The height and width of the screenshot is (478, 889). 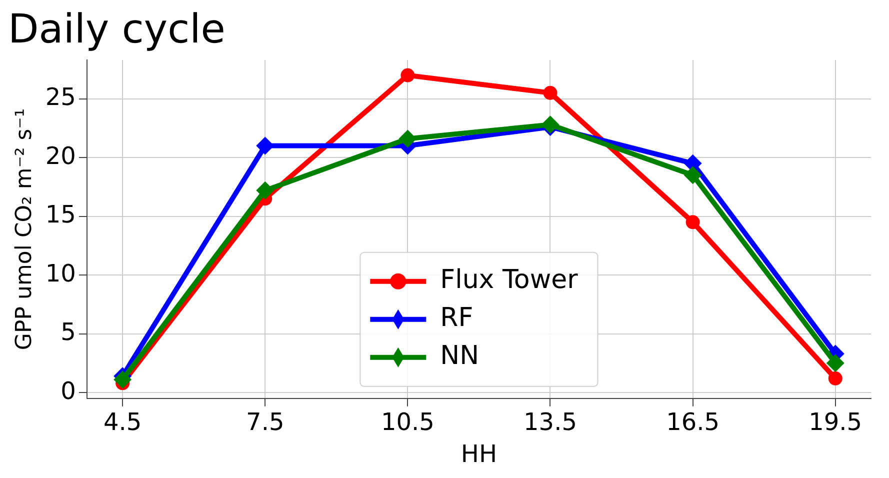 What do you see at coordinates (68, 332) in the screenshot?
I see `y-tick-label: 5` at bounding box center [68, 332].